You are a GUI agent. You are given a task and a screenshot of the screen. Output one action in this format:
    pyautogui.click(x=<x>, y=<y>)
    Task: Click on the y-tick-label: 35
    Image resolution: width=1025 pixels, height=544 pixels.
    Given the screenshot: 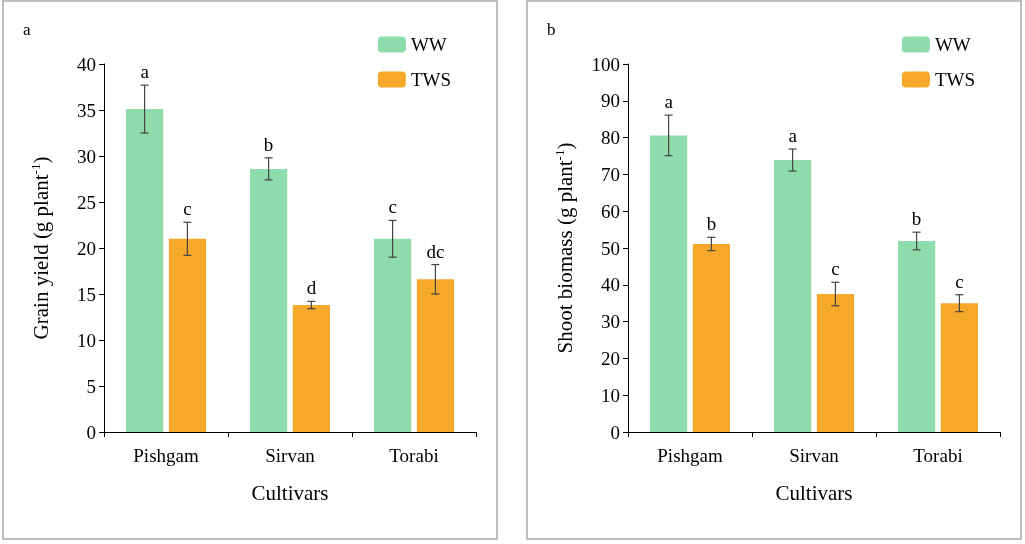 What is the action you would take?
    pyautogui.click(x=86, y=110)
    